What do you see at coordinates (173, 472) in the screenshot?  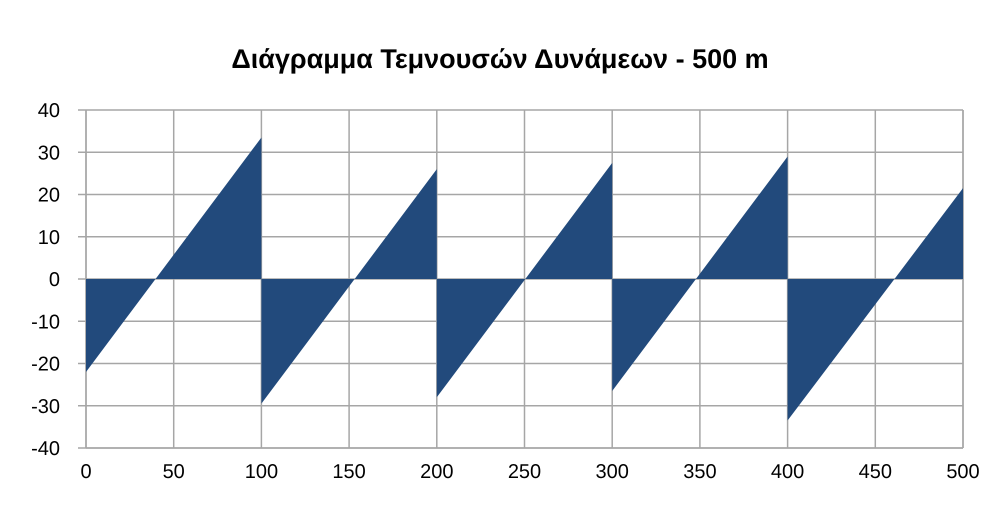 I see `x-tick-label: 50` at bounding box center [173, 472].